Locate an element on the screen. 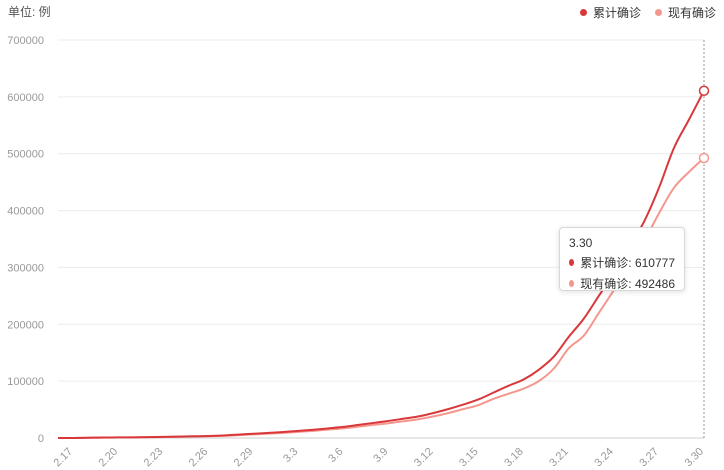 Image resolution: width=724 pixels, height=470 pixels. x-tick-label: 2.26 is located at coordinates (199, 458).